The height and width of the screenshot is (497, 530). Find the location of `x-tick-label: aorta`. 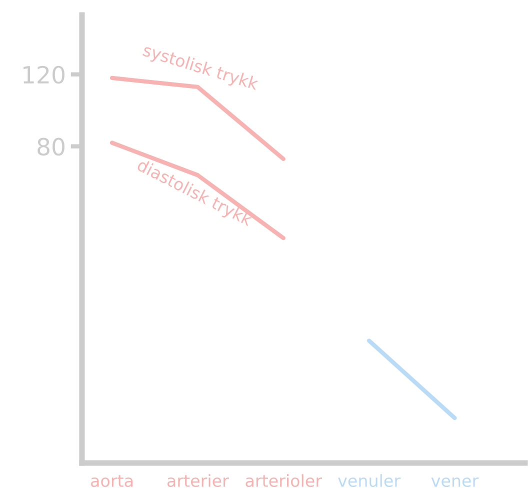

x-tick-label: aorta is located at coordinates (111, 481).